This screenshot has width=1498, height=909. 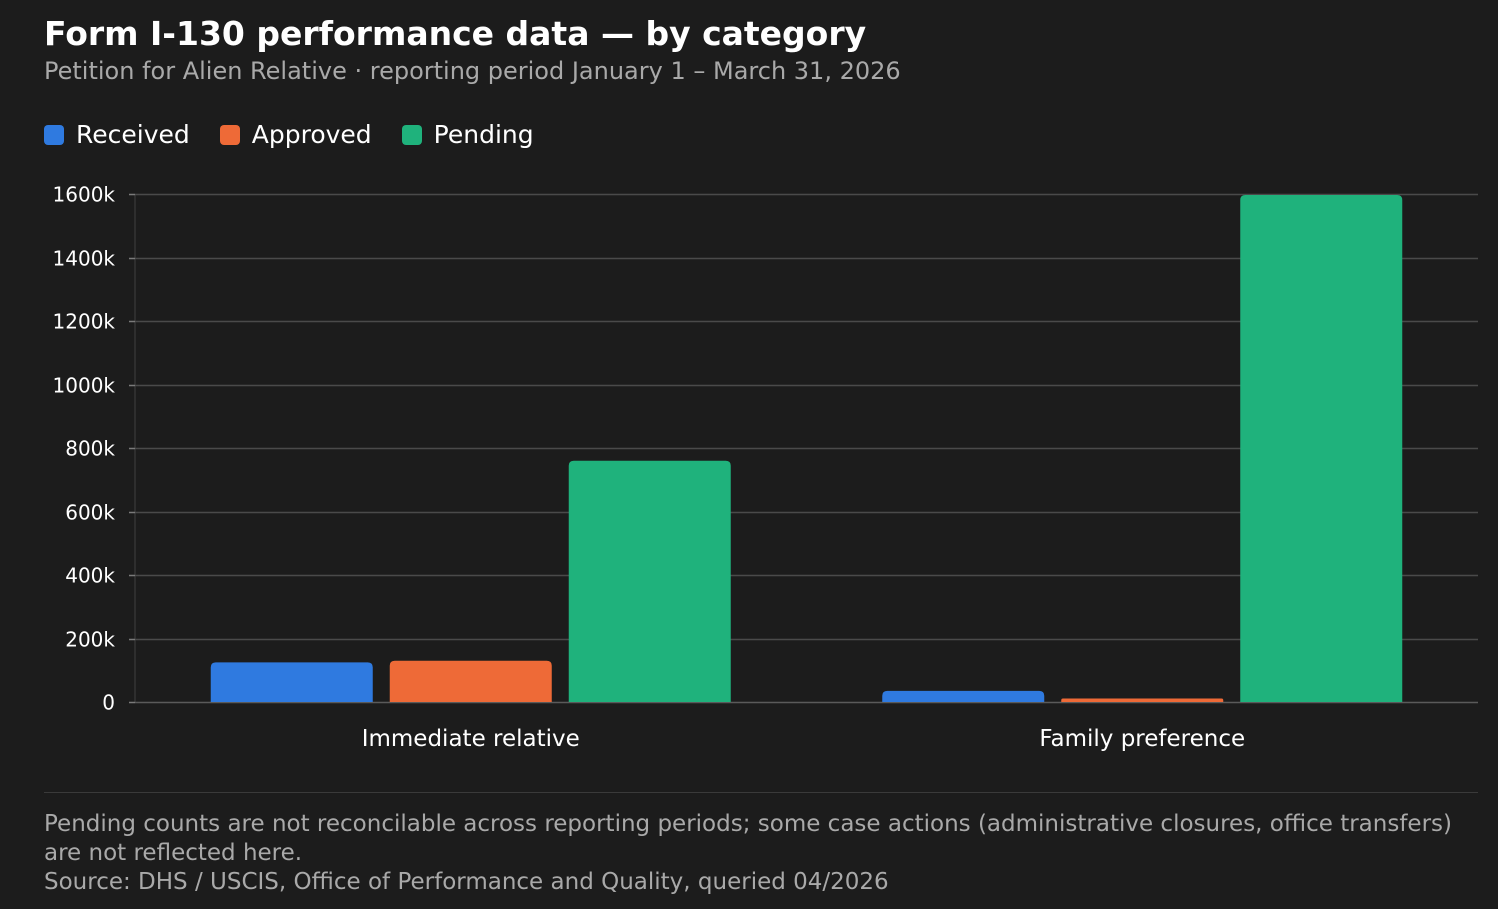 What do you see at coordinates (54, 134) in the screenshot?
I see `legend-swatch-received` at bounding box center [54, 134].